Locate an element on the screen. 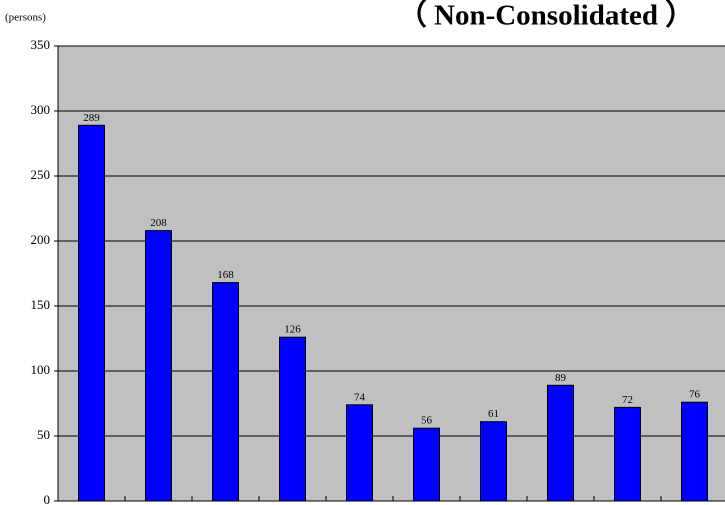 This screenshot has width=725, height=505. data-label: 289 is located at coordinates (91, 118).